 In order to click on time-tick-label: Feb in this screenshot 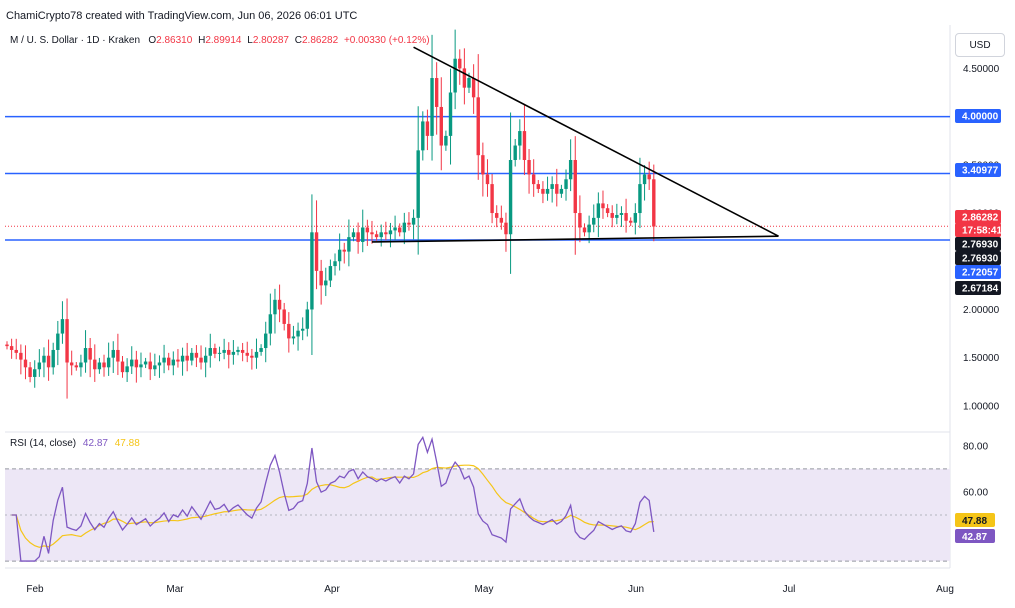, I will do `click(35, 589)`.